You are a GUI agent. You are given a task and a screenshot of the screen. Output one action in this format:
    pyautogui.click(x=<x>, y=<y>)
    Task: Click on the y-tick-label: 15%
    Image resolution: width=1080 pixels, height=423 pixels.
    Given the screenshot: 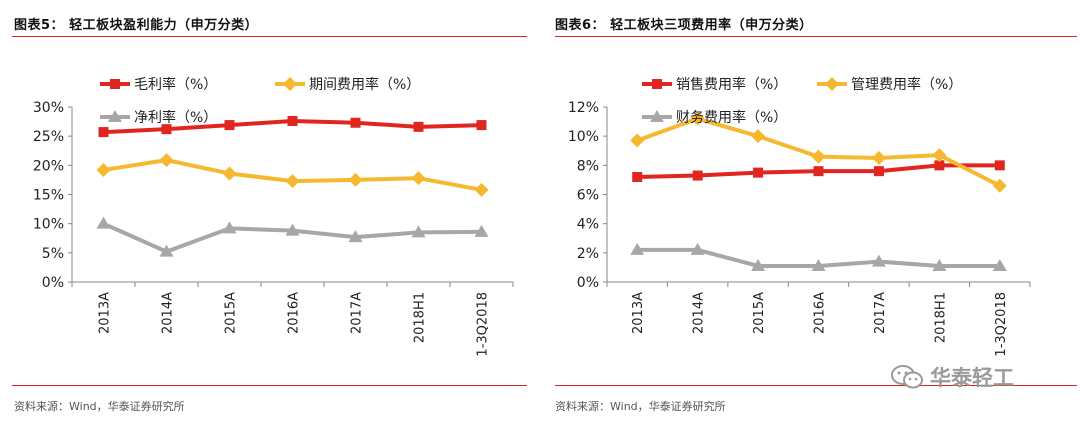 What is the action you would take?
    pyautogui.click(x=48, y=196)
    